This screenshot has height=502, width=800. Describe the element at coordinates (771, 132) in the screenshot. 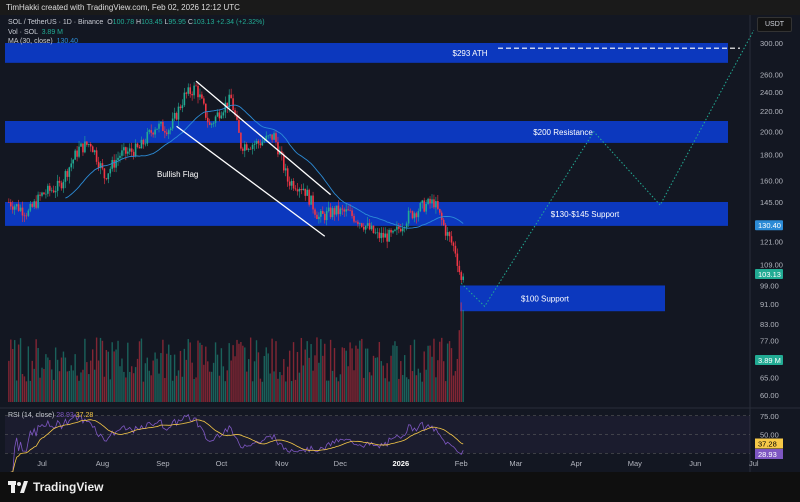

I see `y-tick: 200.00` at that location.